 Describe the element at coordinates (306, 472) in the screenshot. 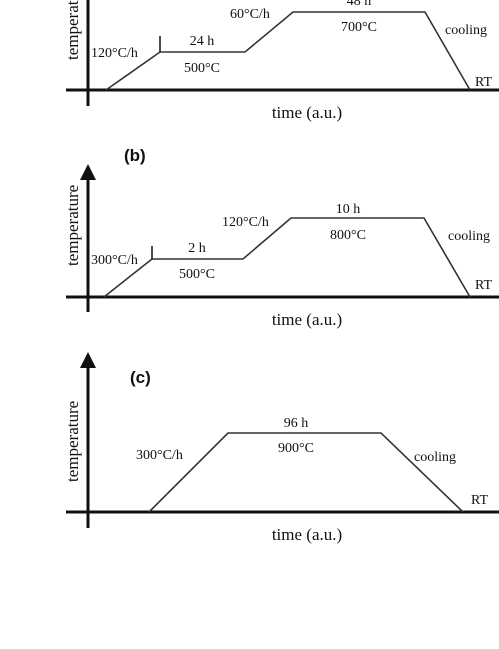

I see `panel-c-temperature-profile` at that location.